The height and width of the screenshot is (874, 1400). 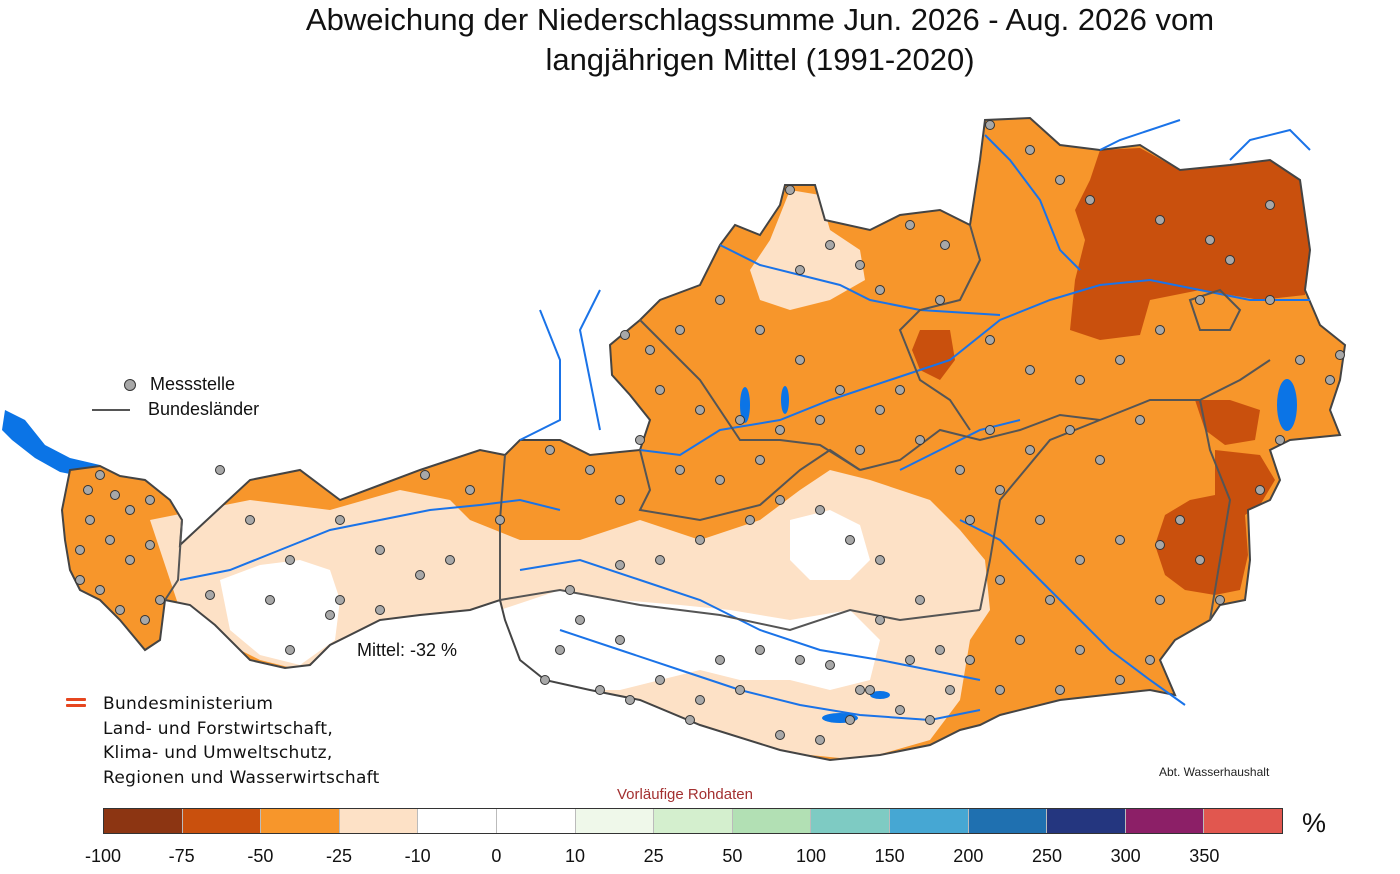 What do you see at coordinates (933, 355) in the screenshot?
I see `region-very-dry-mid` at bounding box center [933, 355].